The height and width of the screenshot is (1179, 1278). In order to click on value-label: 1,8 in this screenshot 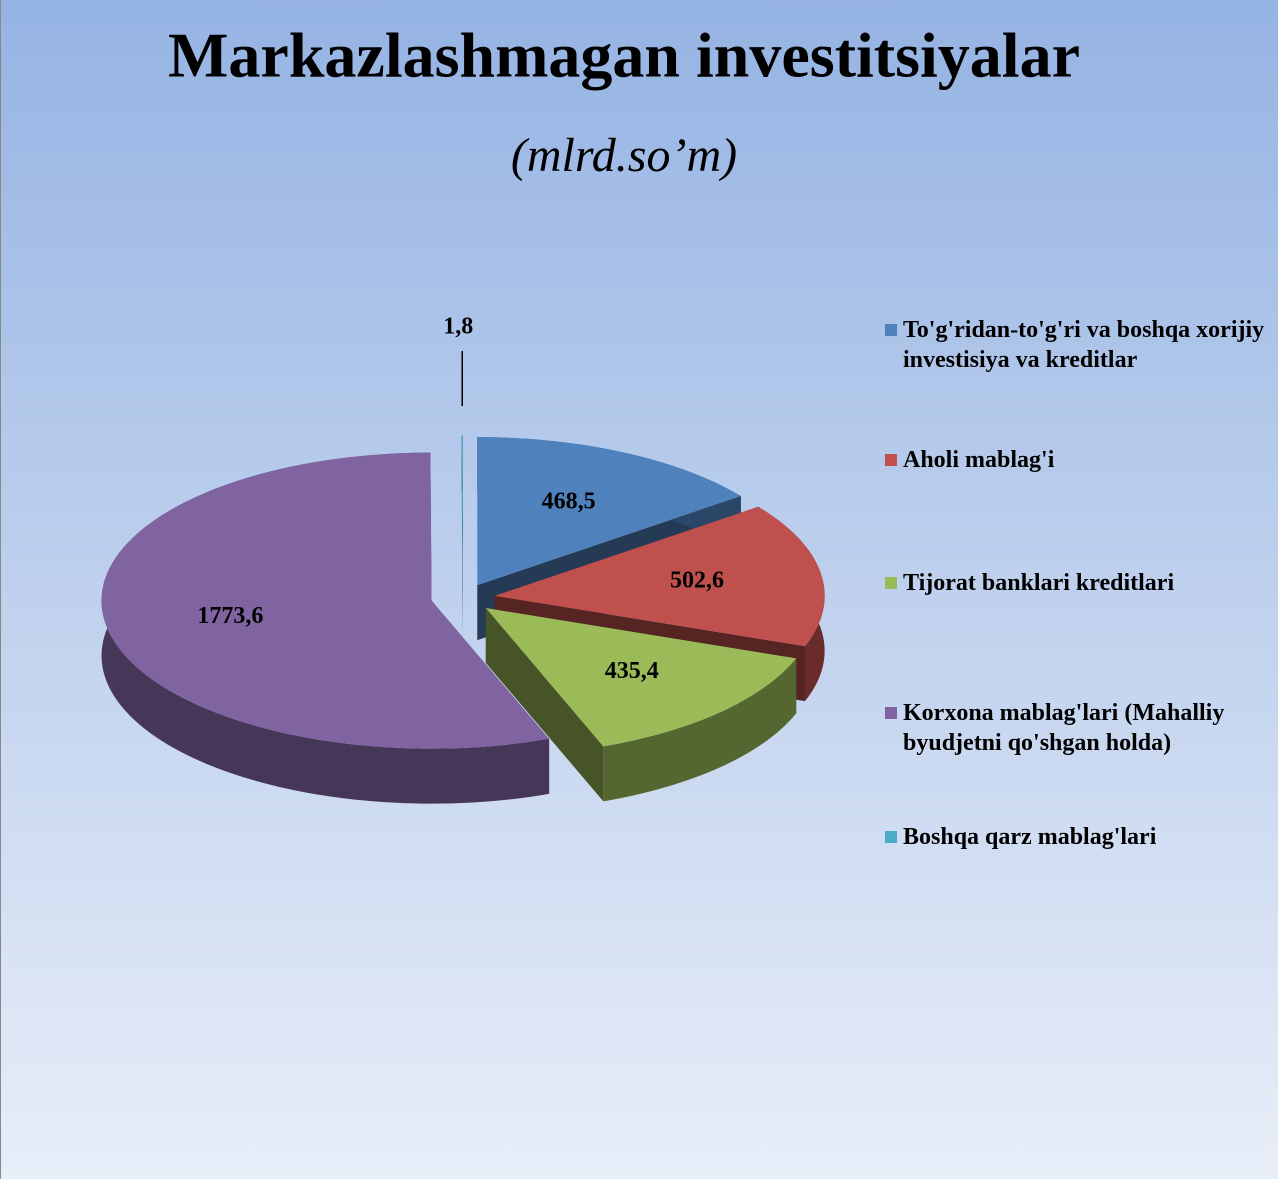, I will do `click(458, 327)`.